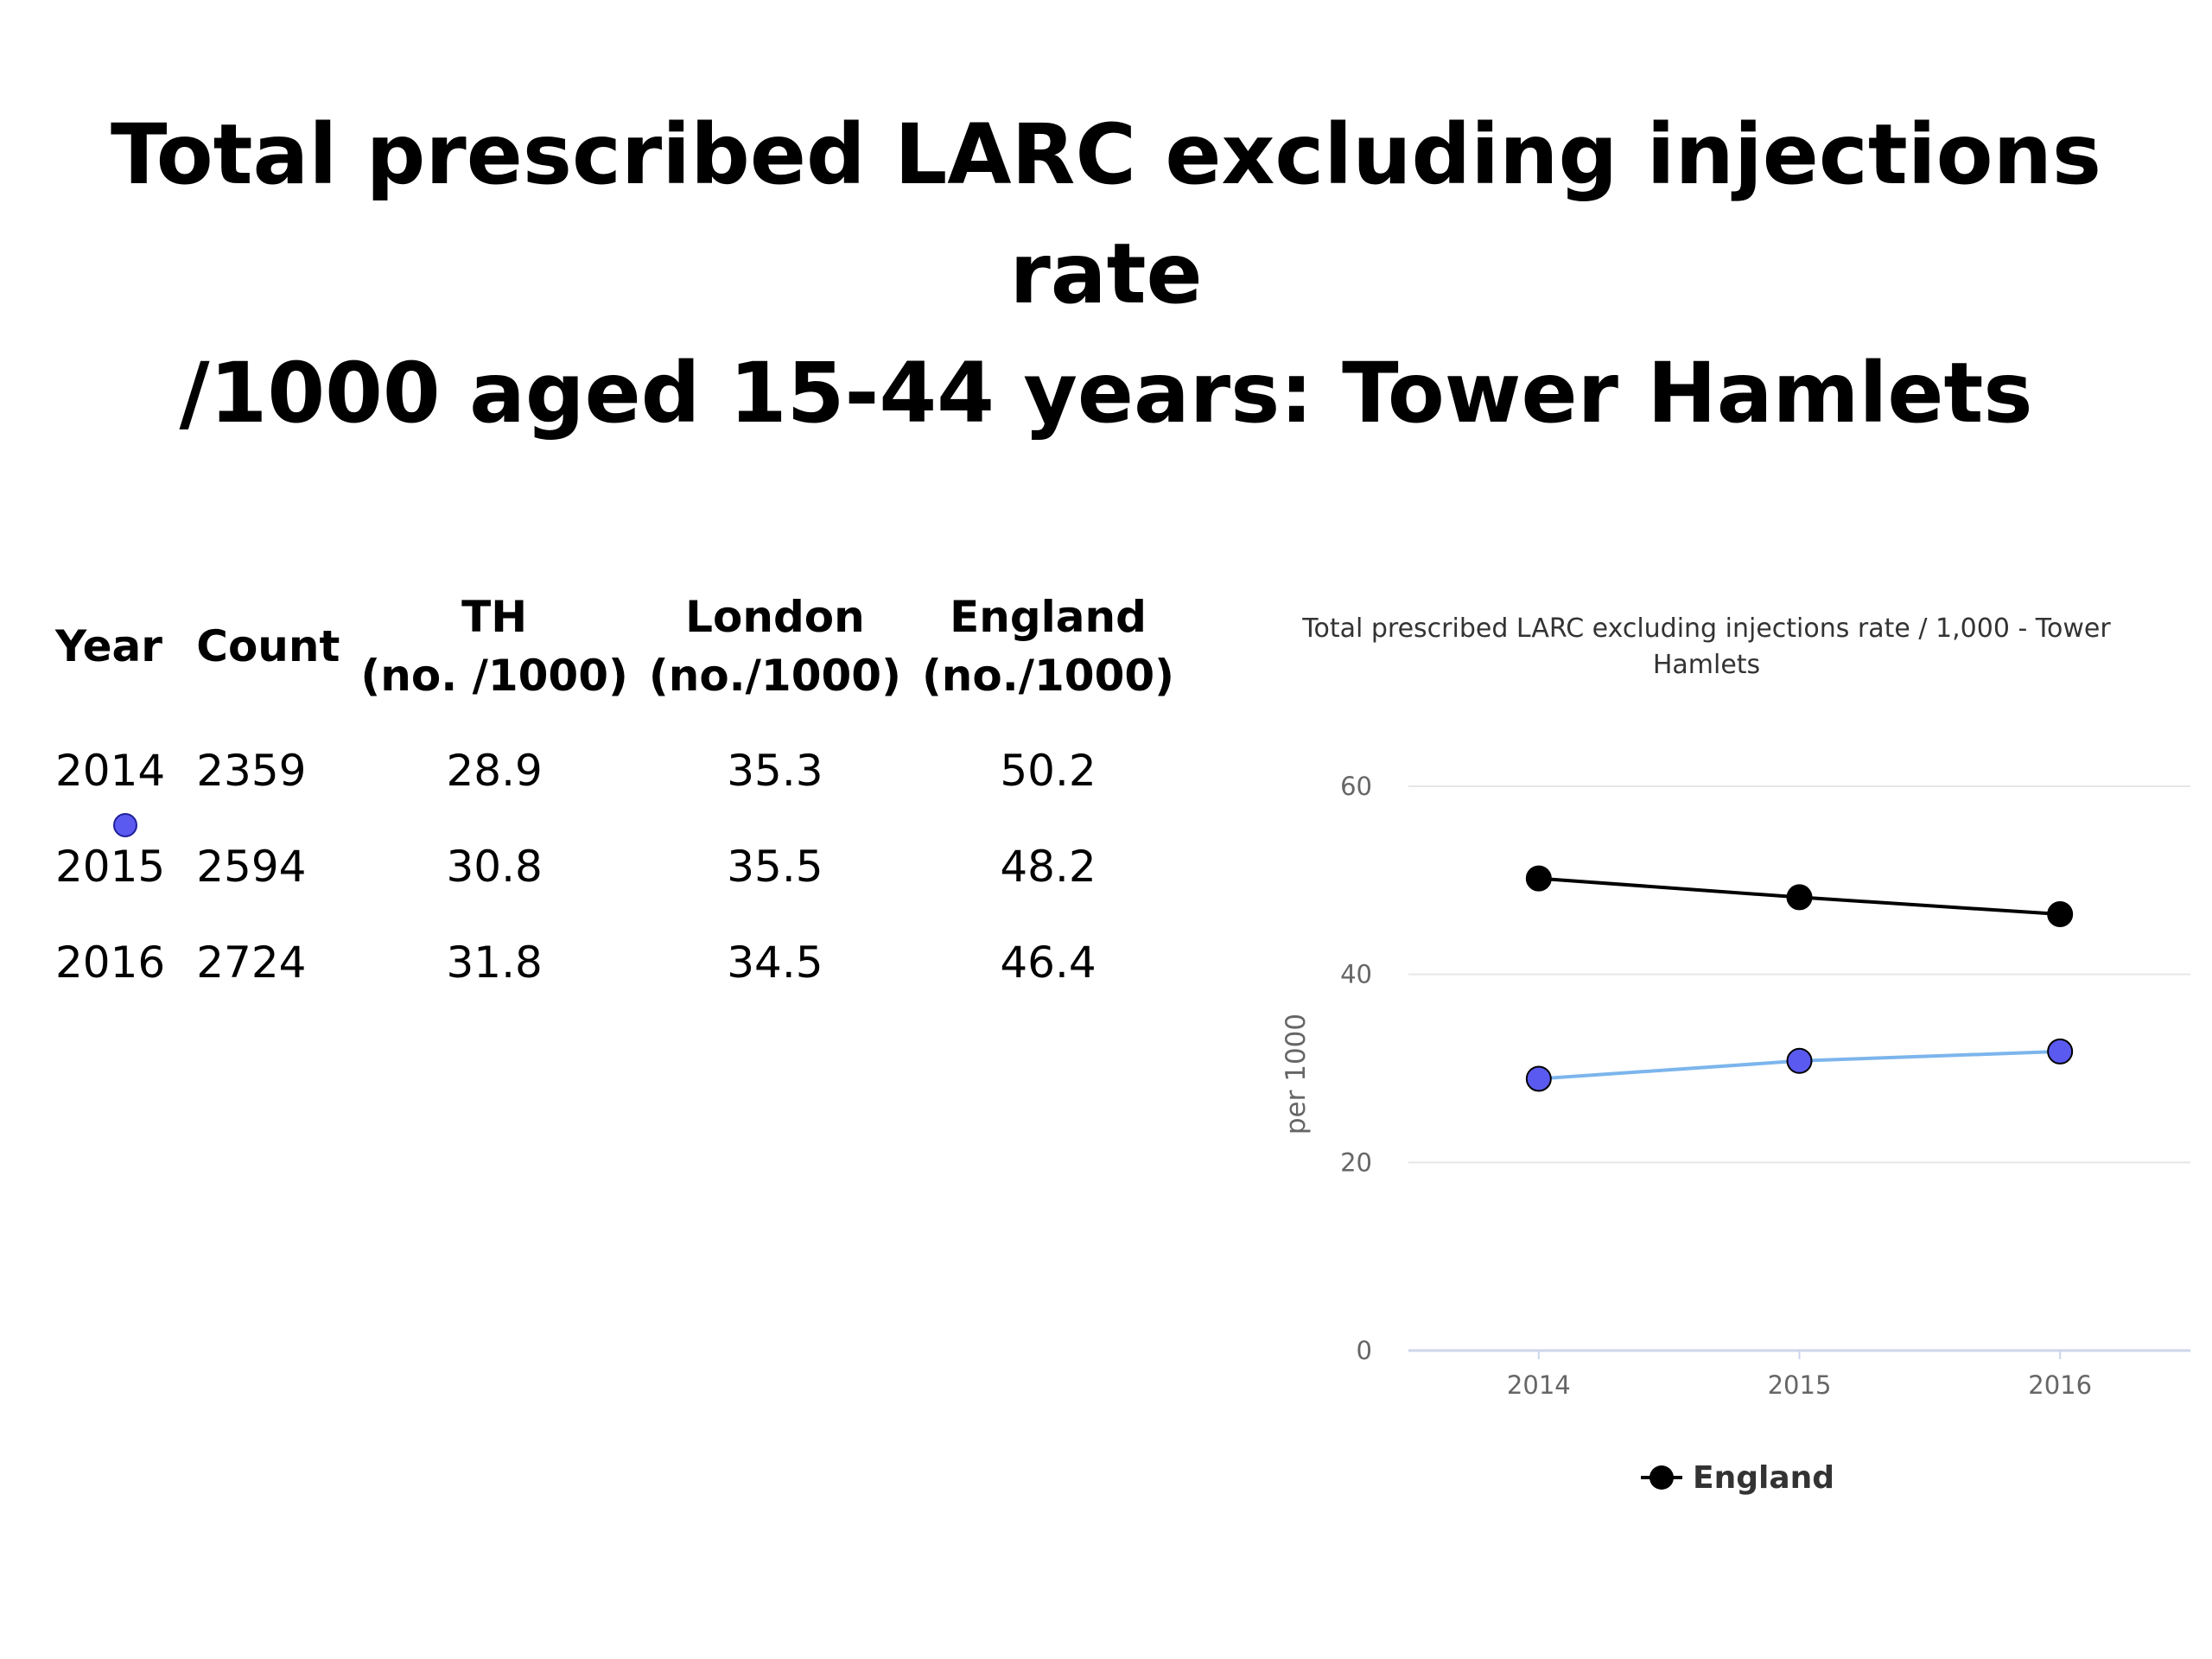  I want to click on cell-london: 35.3, so click(775, 770).